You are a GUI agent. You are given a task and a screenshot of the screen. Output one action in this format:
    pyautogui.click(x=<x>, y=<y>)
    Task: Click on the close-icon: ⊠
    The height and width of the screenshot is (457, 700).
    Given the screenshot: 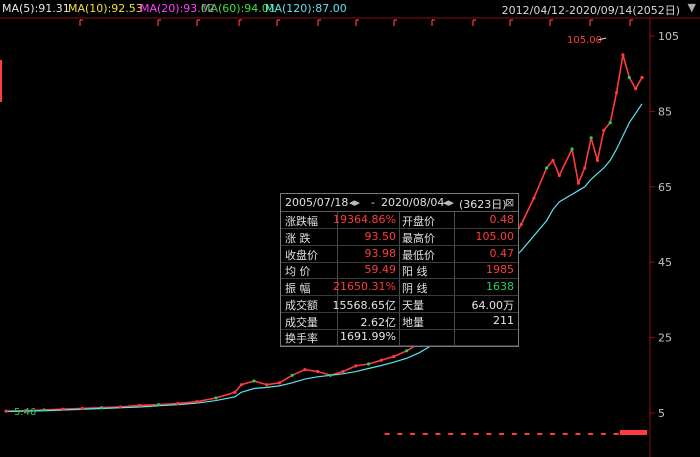 What is the action you would take?
    pyautogui.click(x=510, y=202)
    